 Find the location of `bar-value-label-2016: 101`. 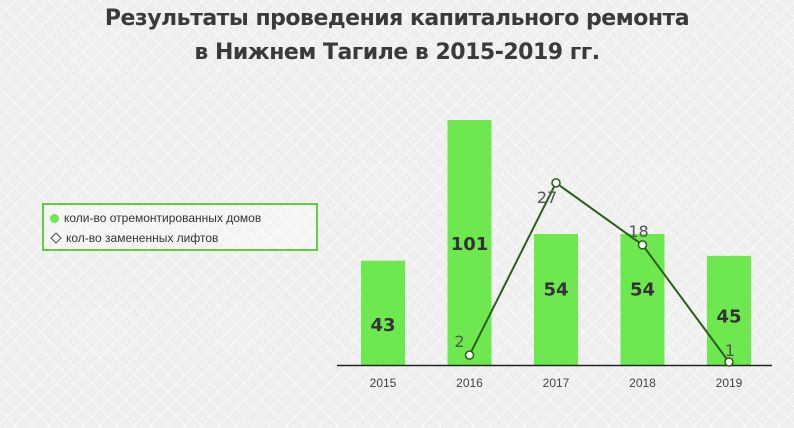

bar-value-label-2016: 101 is located at coordinates (470, 244).